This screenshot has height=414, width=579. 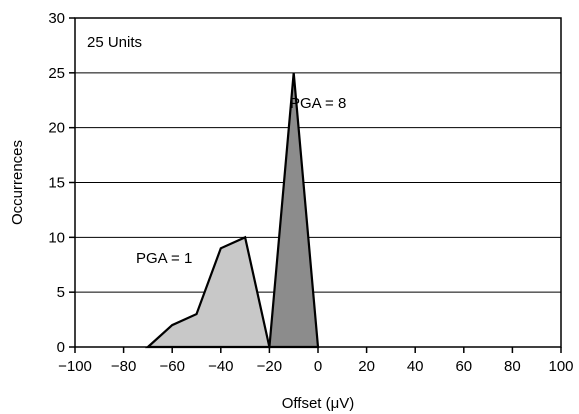 I want to click on x-tick-label: −40, so click(x=220, y=366).